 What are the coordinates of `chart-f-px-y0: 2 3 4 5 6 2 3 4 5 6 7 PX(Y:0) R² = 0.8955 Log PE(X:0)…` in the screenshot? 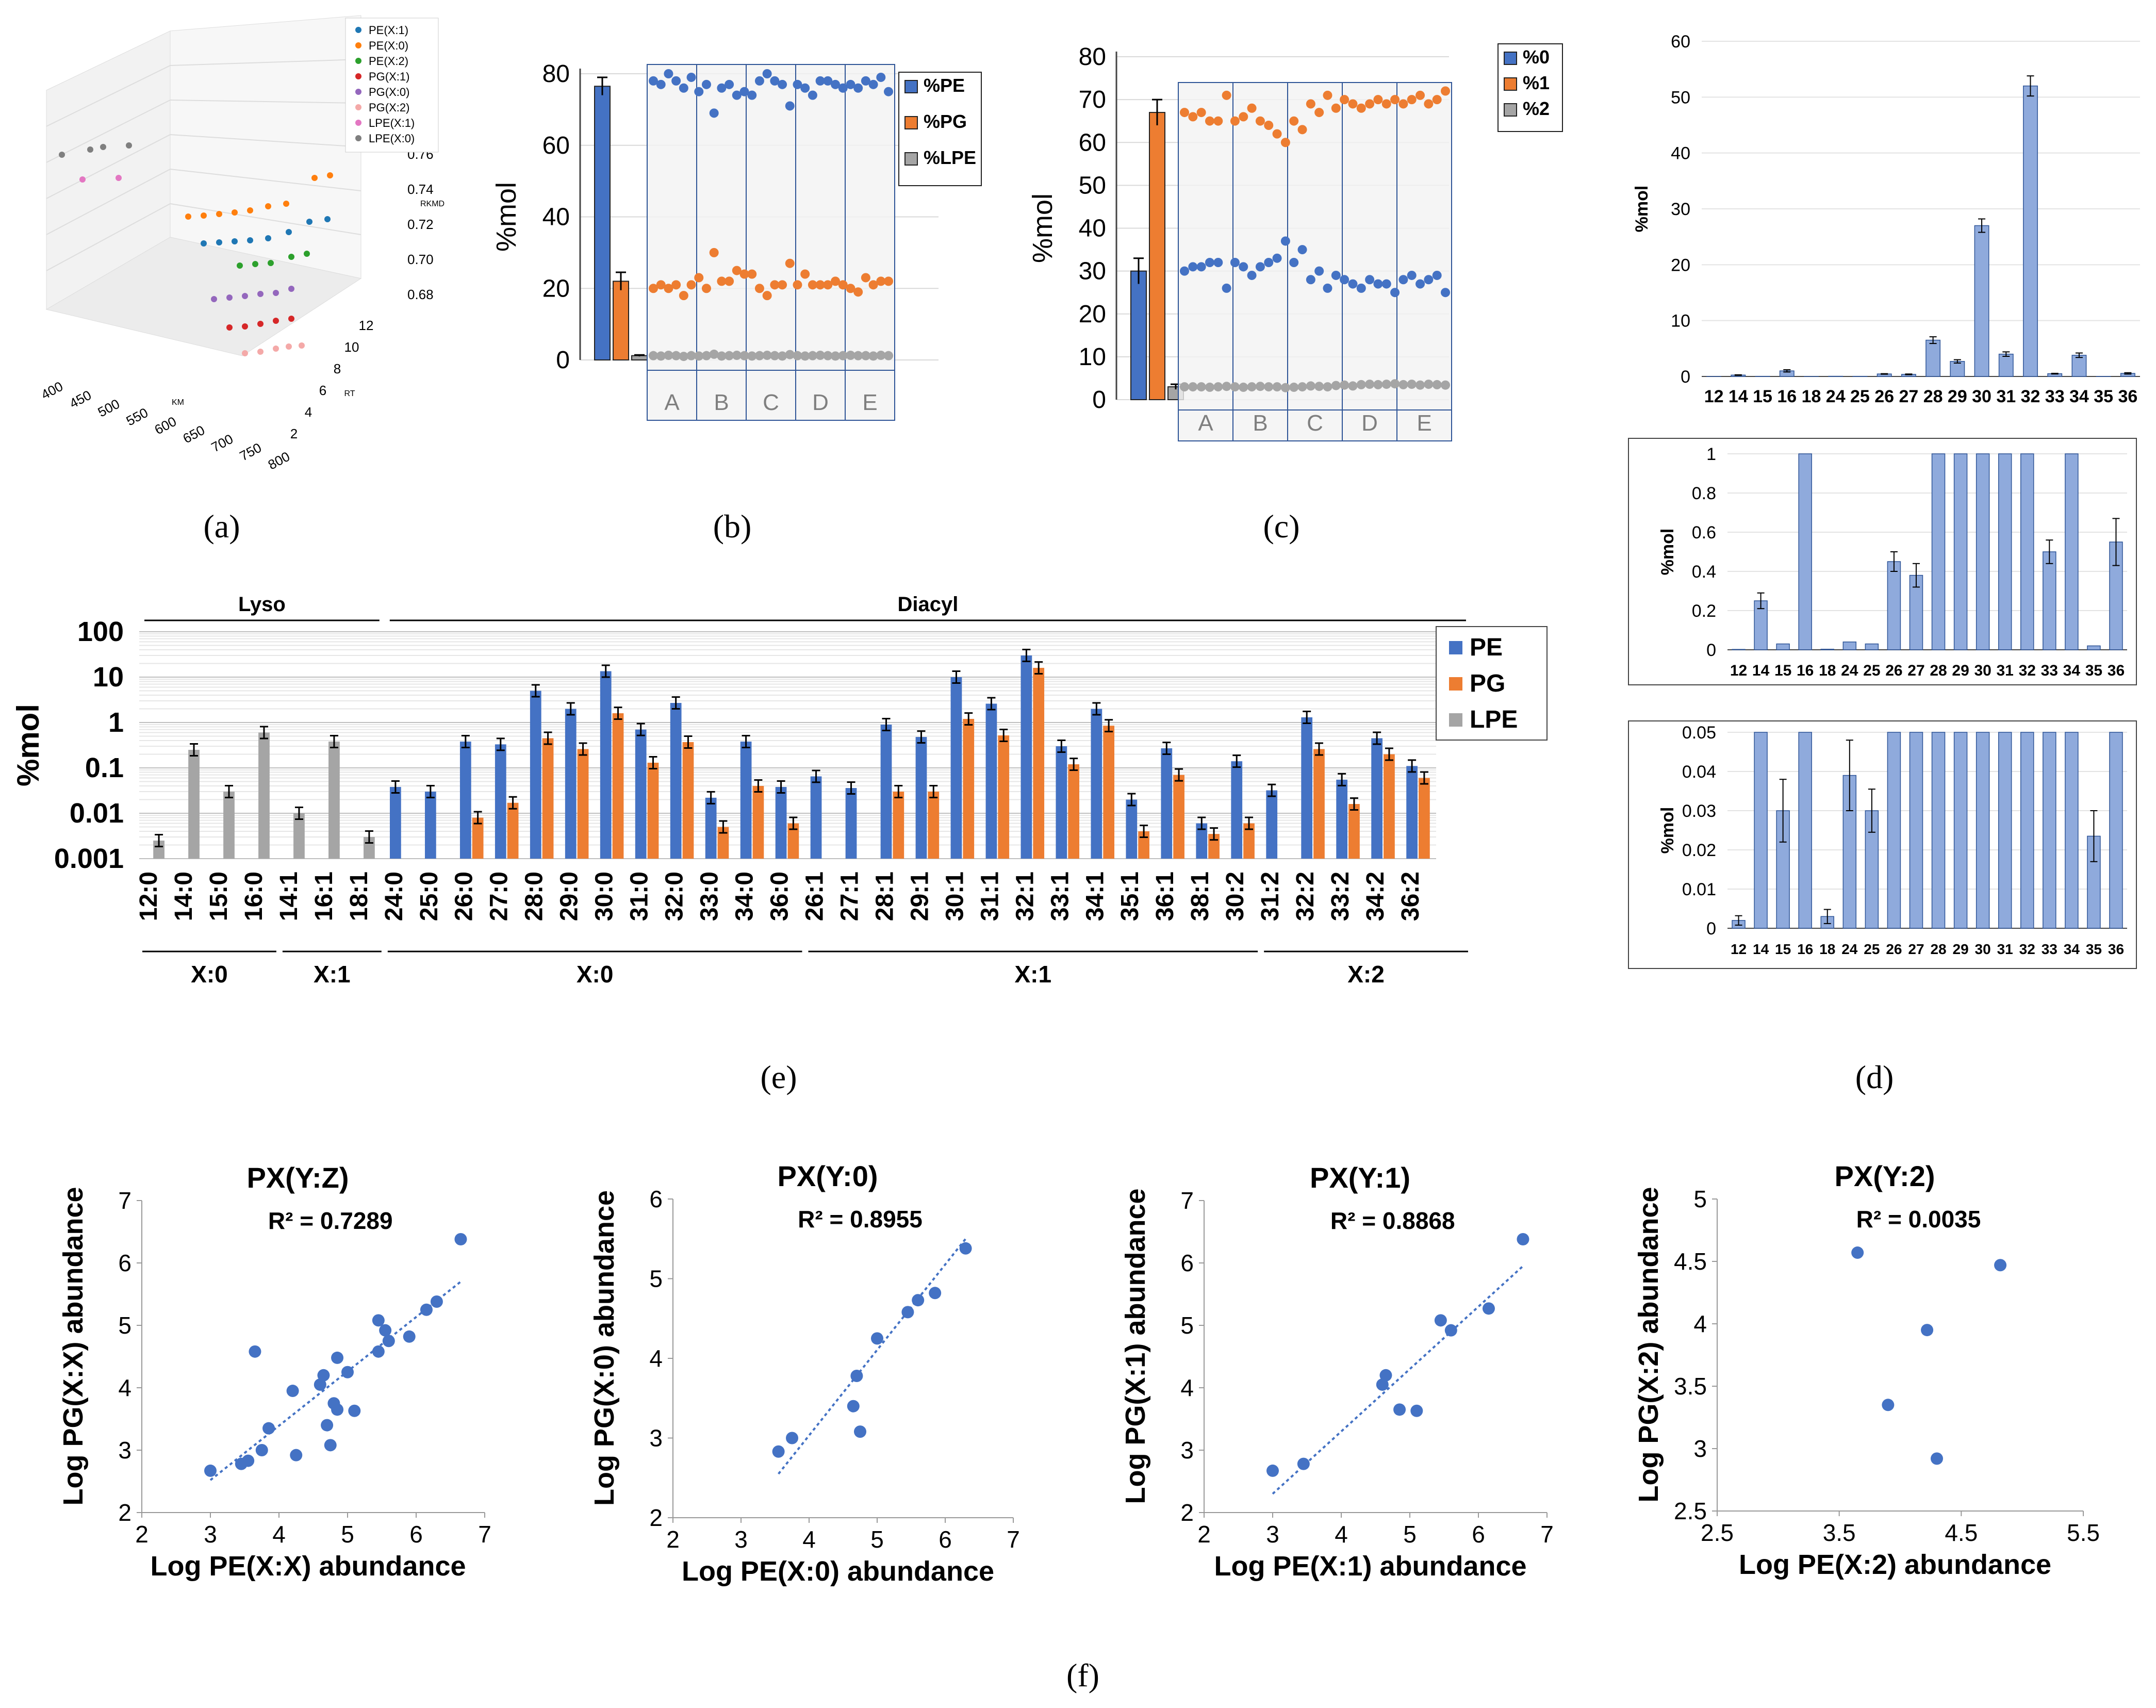 It's located at (804, 1373).